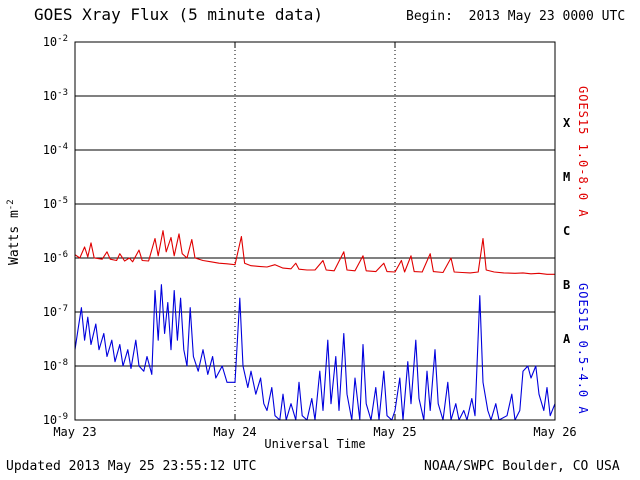 The width and height of the screenshot is (640, 480). I want to click on y-axis-label: Watts m-2, so click(14, 232).